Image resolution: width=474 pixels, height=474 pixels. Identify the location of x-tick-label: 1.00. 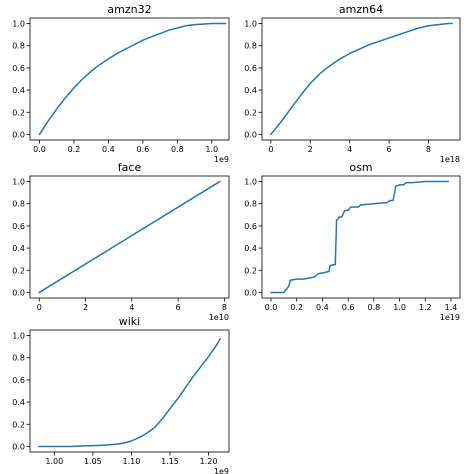
(54, 461).